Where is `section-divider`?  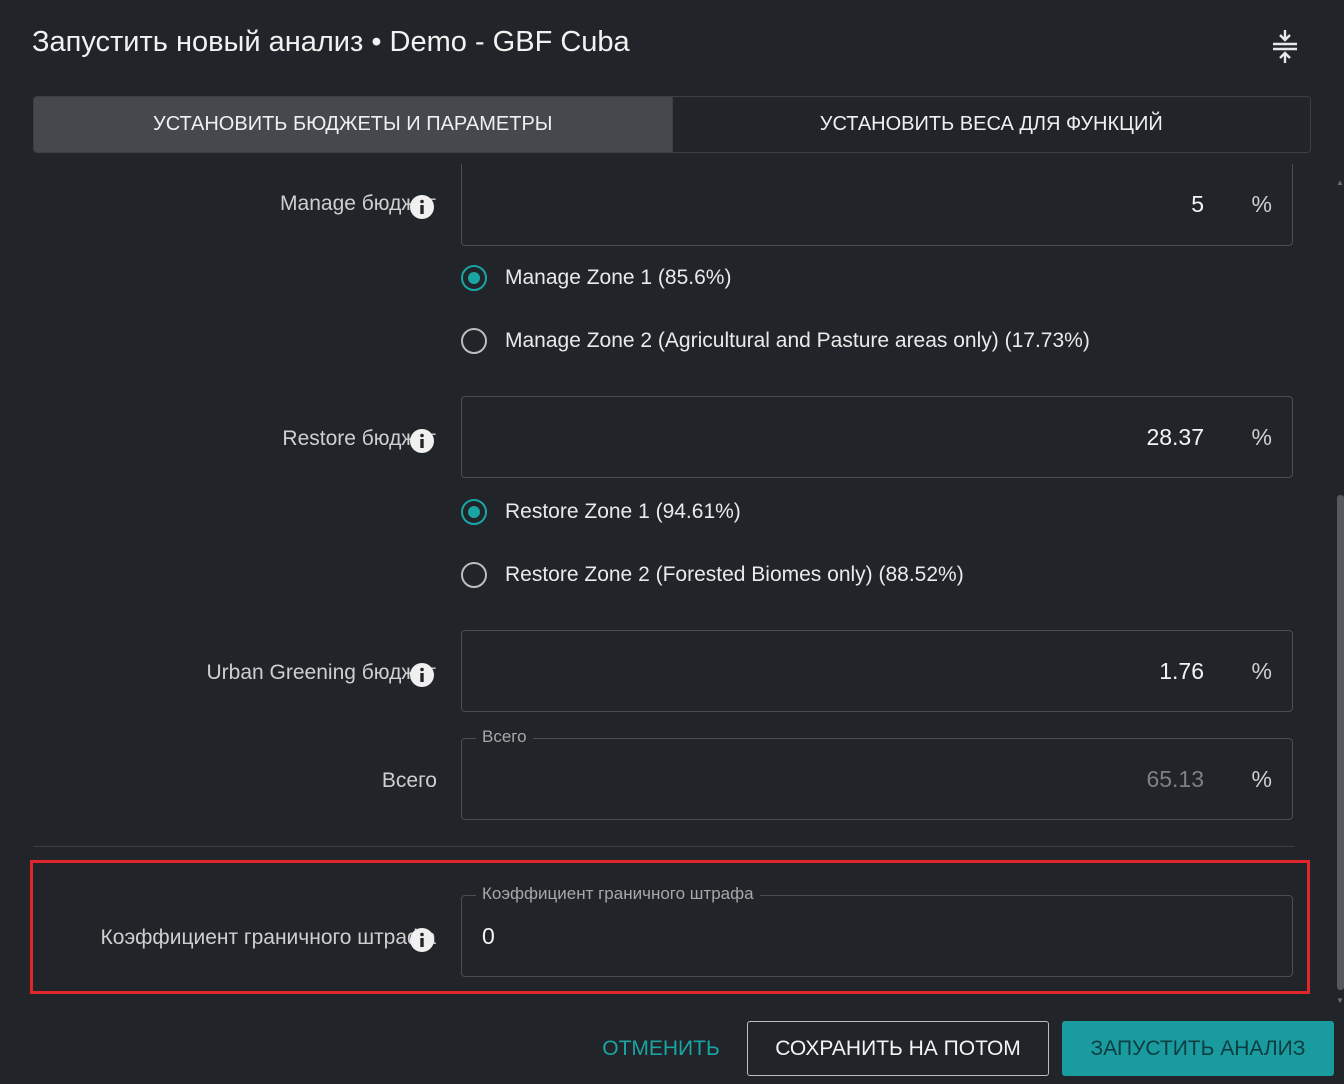 section-divider is located at coordinates (664, 846).